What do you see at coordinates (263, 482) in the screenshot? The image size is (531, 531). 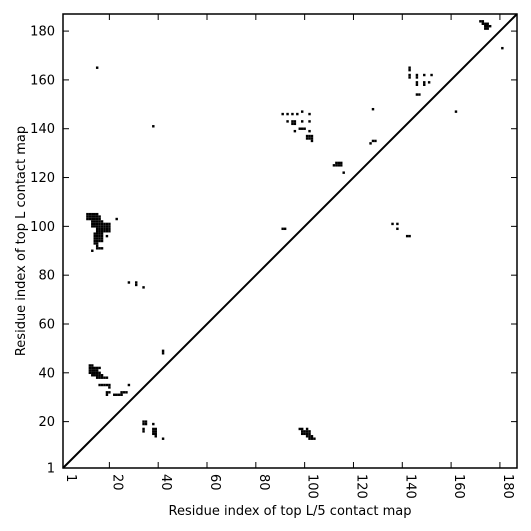 I see `x-tick-label: 80` at bounding box center [263, 482].